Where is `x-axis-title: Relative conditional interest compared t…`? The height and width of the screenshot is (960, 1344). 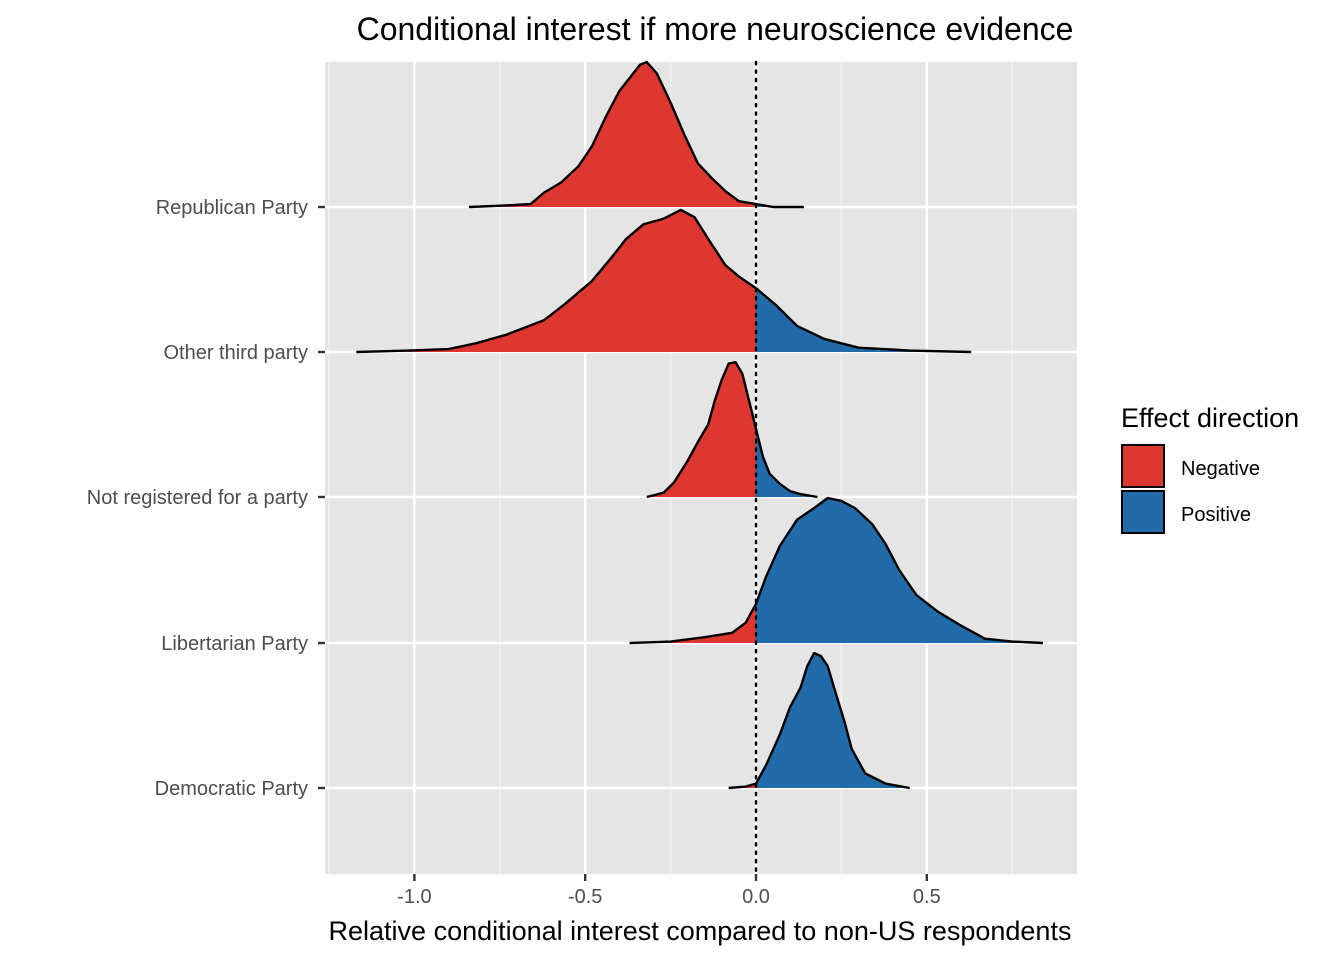
x-axis-title: Relative conditional interest compared t… is located at coordinates (700, 931).